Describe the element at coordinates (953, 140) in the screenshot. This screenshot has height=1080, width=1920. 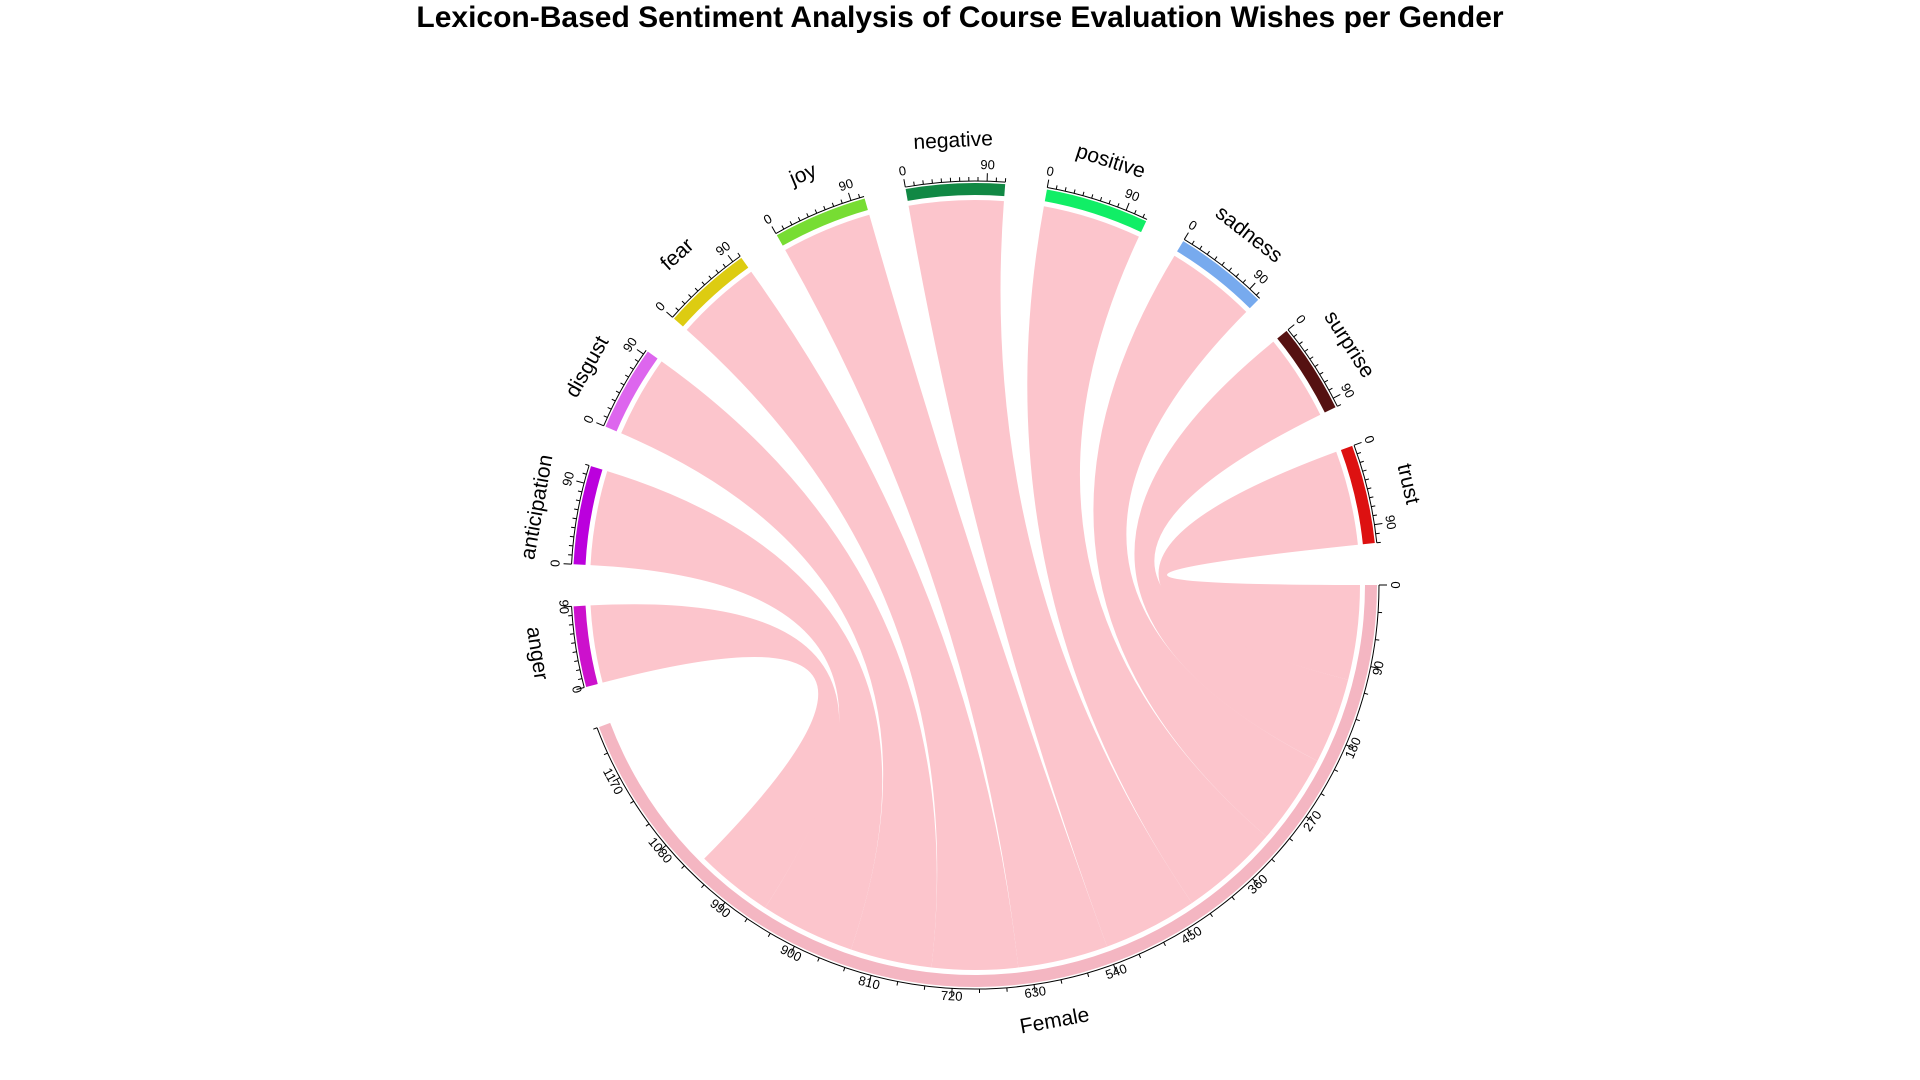
I see `sector-label-negative: negative` at that location.